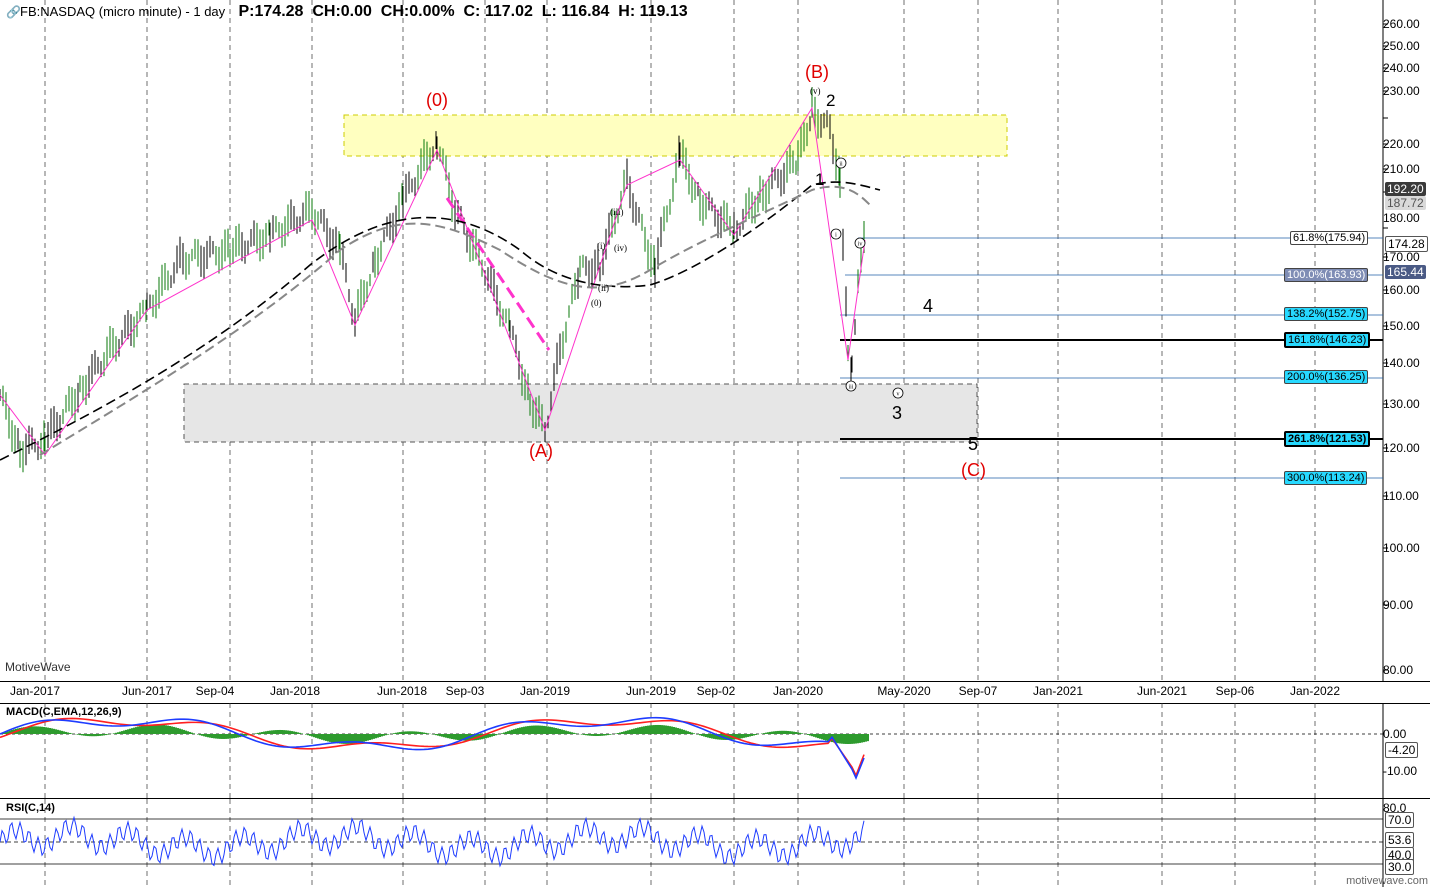 The height and width of the screenshot is (887, 1430). I want to click on rsi-canvas, so click(715, 843).